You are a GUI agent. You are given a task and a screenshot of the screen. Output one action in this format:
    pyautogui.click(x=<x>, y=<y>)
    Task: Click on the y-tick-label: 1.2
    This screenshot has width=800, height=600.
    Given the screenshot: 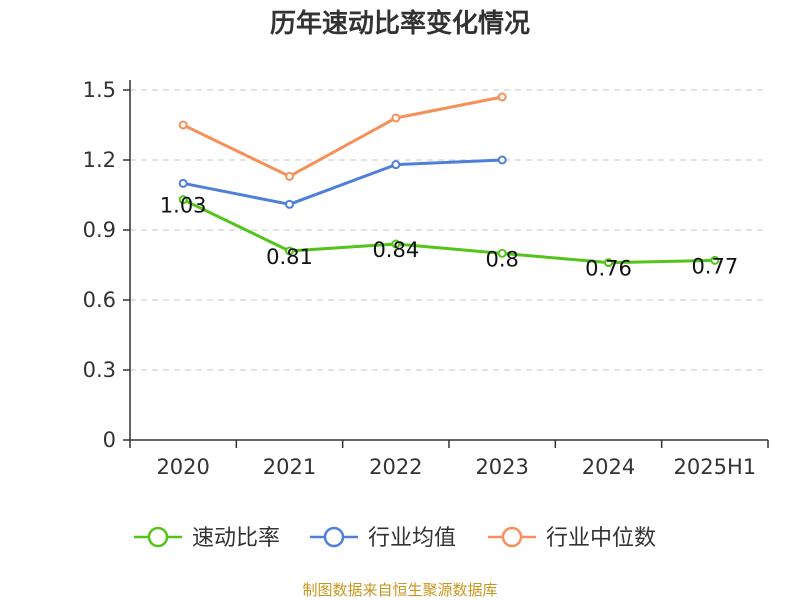 What is the action you would take?
    pyautogui.click(x=99, y=160)
    